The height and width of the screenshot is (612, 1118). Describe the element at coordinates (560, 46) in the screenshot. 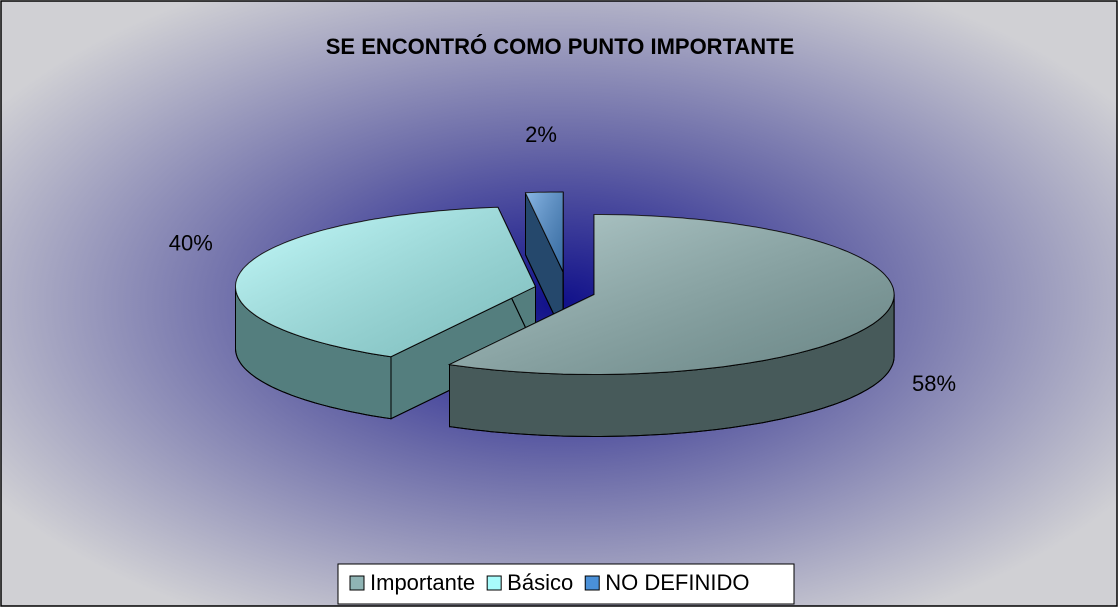

I see `chart-title: SE ENCONTRÓ COMO PUNTO IMPORTANTE` at that location.